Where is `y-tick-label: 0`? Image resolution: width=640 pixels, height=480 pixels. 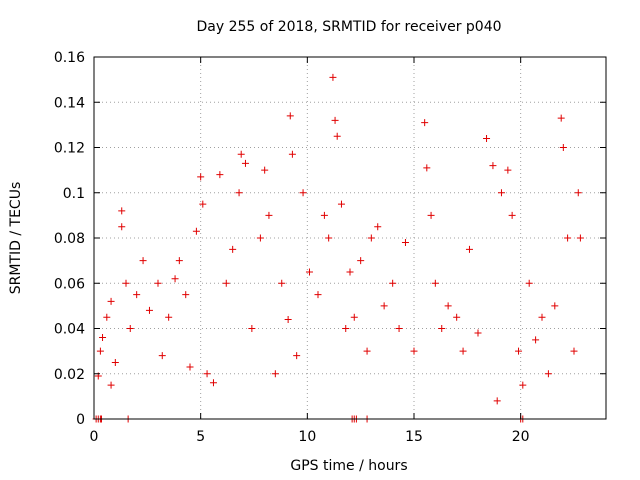
y-tick-label: 0 is located at coordinates (80, 420).